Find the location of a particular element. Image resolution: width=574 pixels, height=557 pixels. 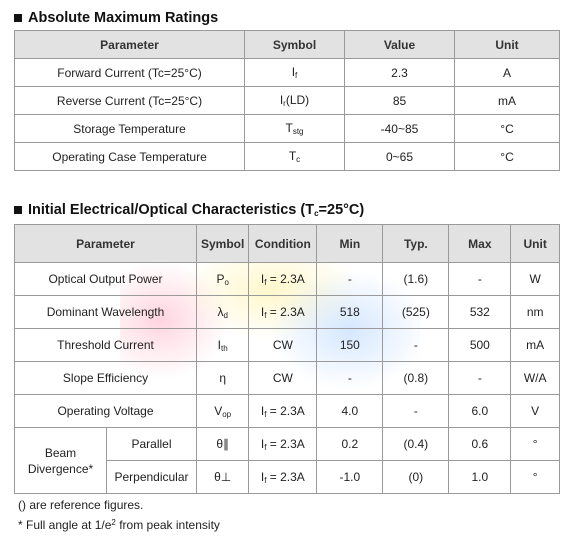

cell-value: 0~65 is located at coordinates (399, 156).